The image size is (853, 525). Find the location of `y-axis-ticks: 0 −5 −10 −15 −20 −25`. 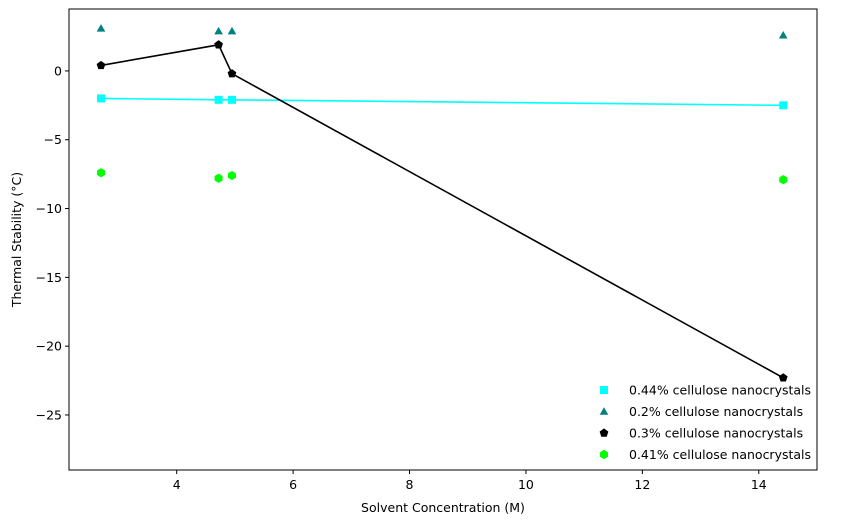

y-axis-ticks: 0 −5 −10 −15 −20 −25 is located at coordinates (52, 242).